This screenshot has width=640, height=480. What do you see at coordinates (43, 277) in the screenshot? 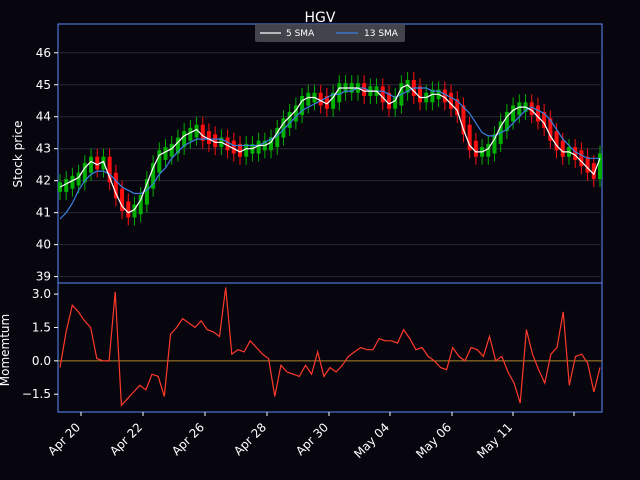
I see `price-y-tick-label: 39` at bounding box center [43, 277].